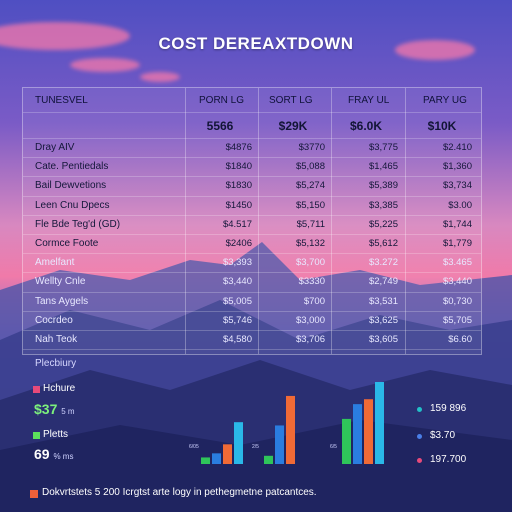  I want to click on table-cell: $3,706, so click(310, 339).